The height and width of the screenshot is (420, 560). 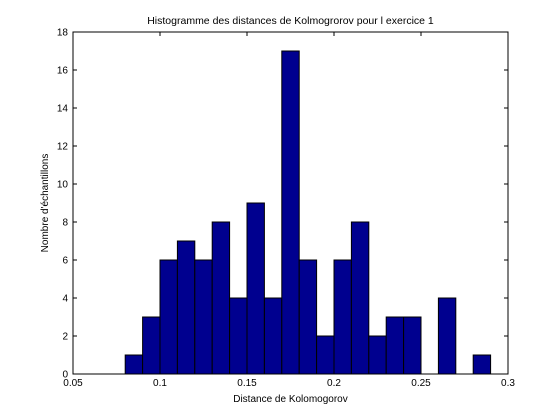 I want to click on x-axis-label: Distance de Kolomogorov, so click(x=290, y=399).